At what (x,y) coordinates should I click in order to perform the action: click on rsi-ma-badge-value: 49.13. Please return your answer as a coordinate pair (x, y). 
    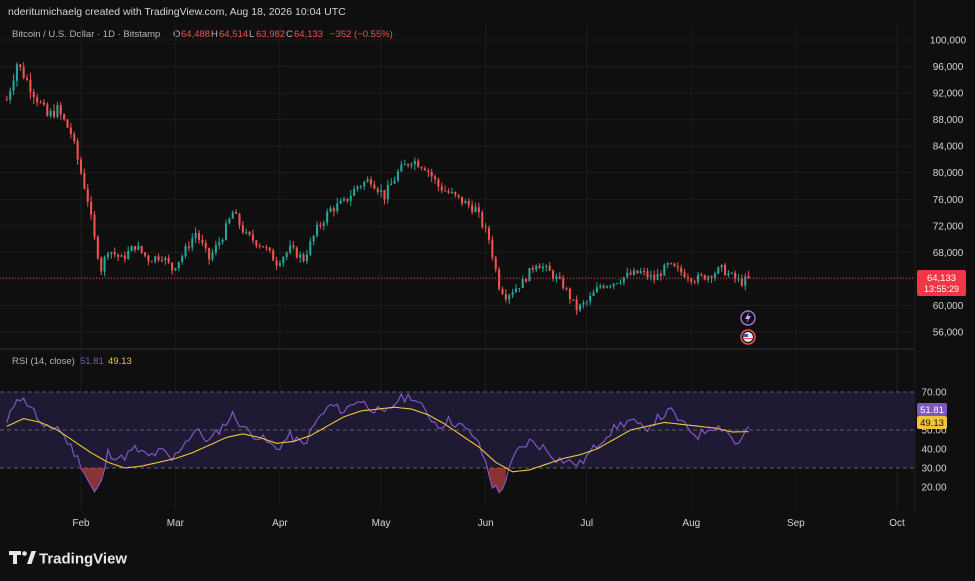
    Looking at the image, I should click on (932, 423).